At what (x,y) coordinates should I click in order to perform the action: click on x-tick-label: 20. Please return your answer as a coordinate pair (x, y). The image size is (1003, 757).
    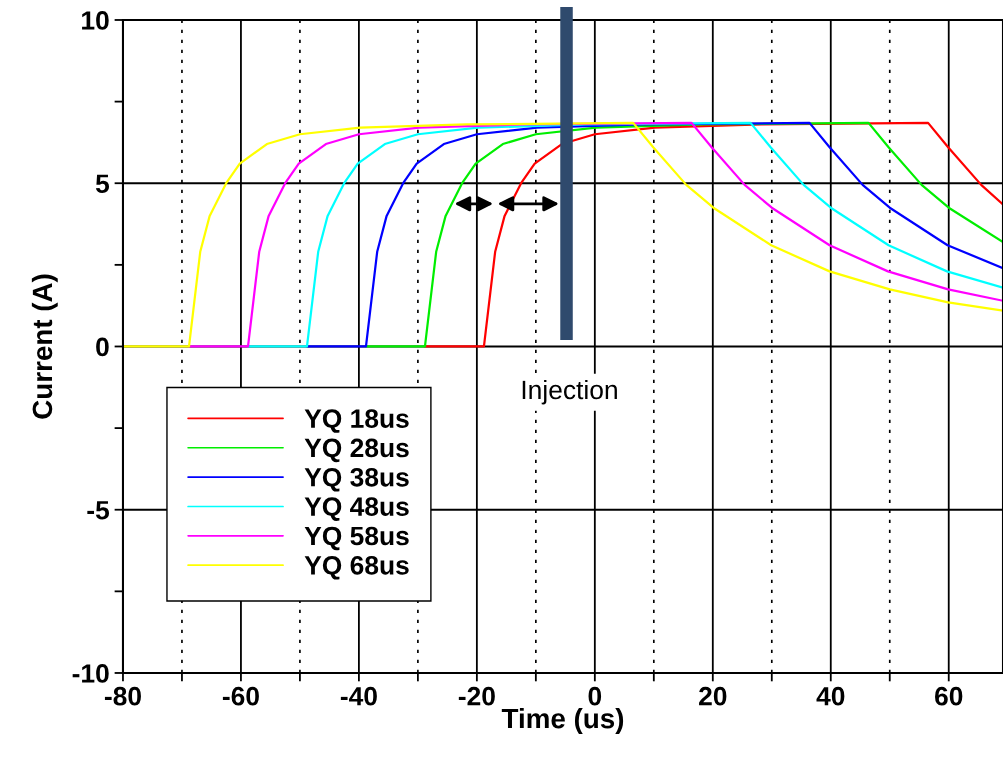
    Looking at the image, I should click on (713, 696).